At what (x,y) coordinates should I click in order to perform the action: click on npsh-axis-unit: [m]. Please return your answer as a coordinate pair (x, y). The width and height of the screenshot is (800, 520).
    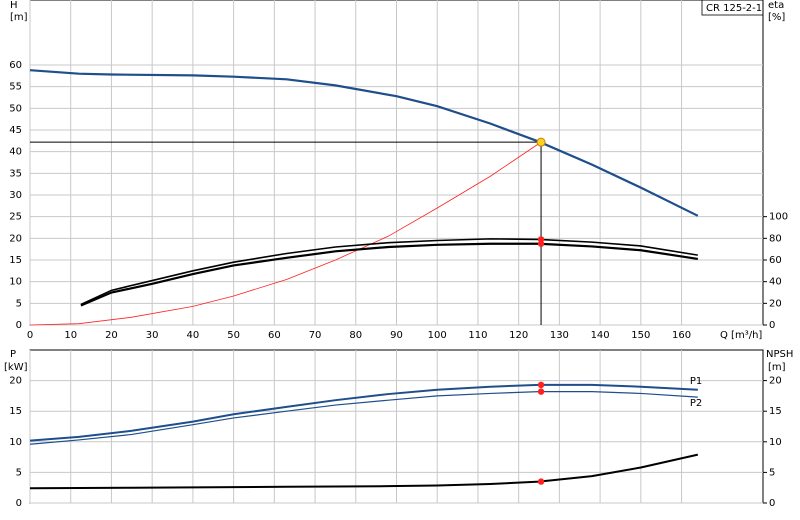
    Looking at the image, I should click on (777, 367).